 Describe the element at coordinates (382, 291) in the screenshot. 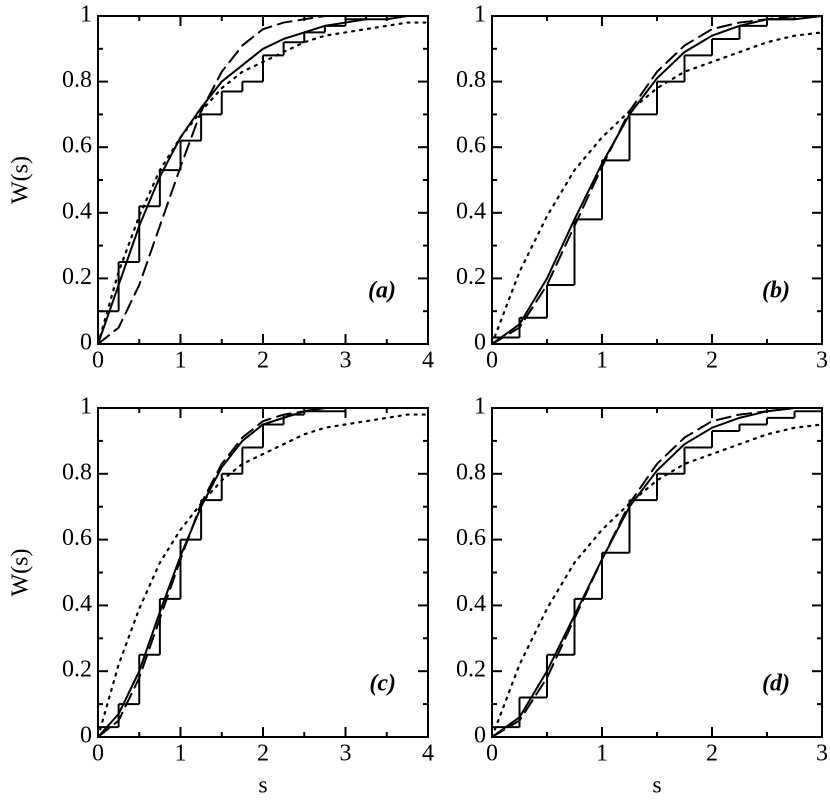

I see `panel-label: (a)` at that location.